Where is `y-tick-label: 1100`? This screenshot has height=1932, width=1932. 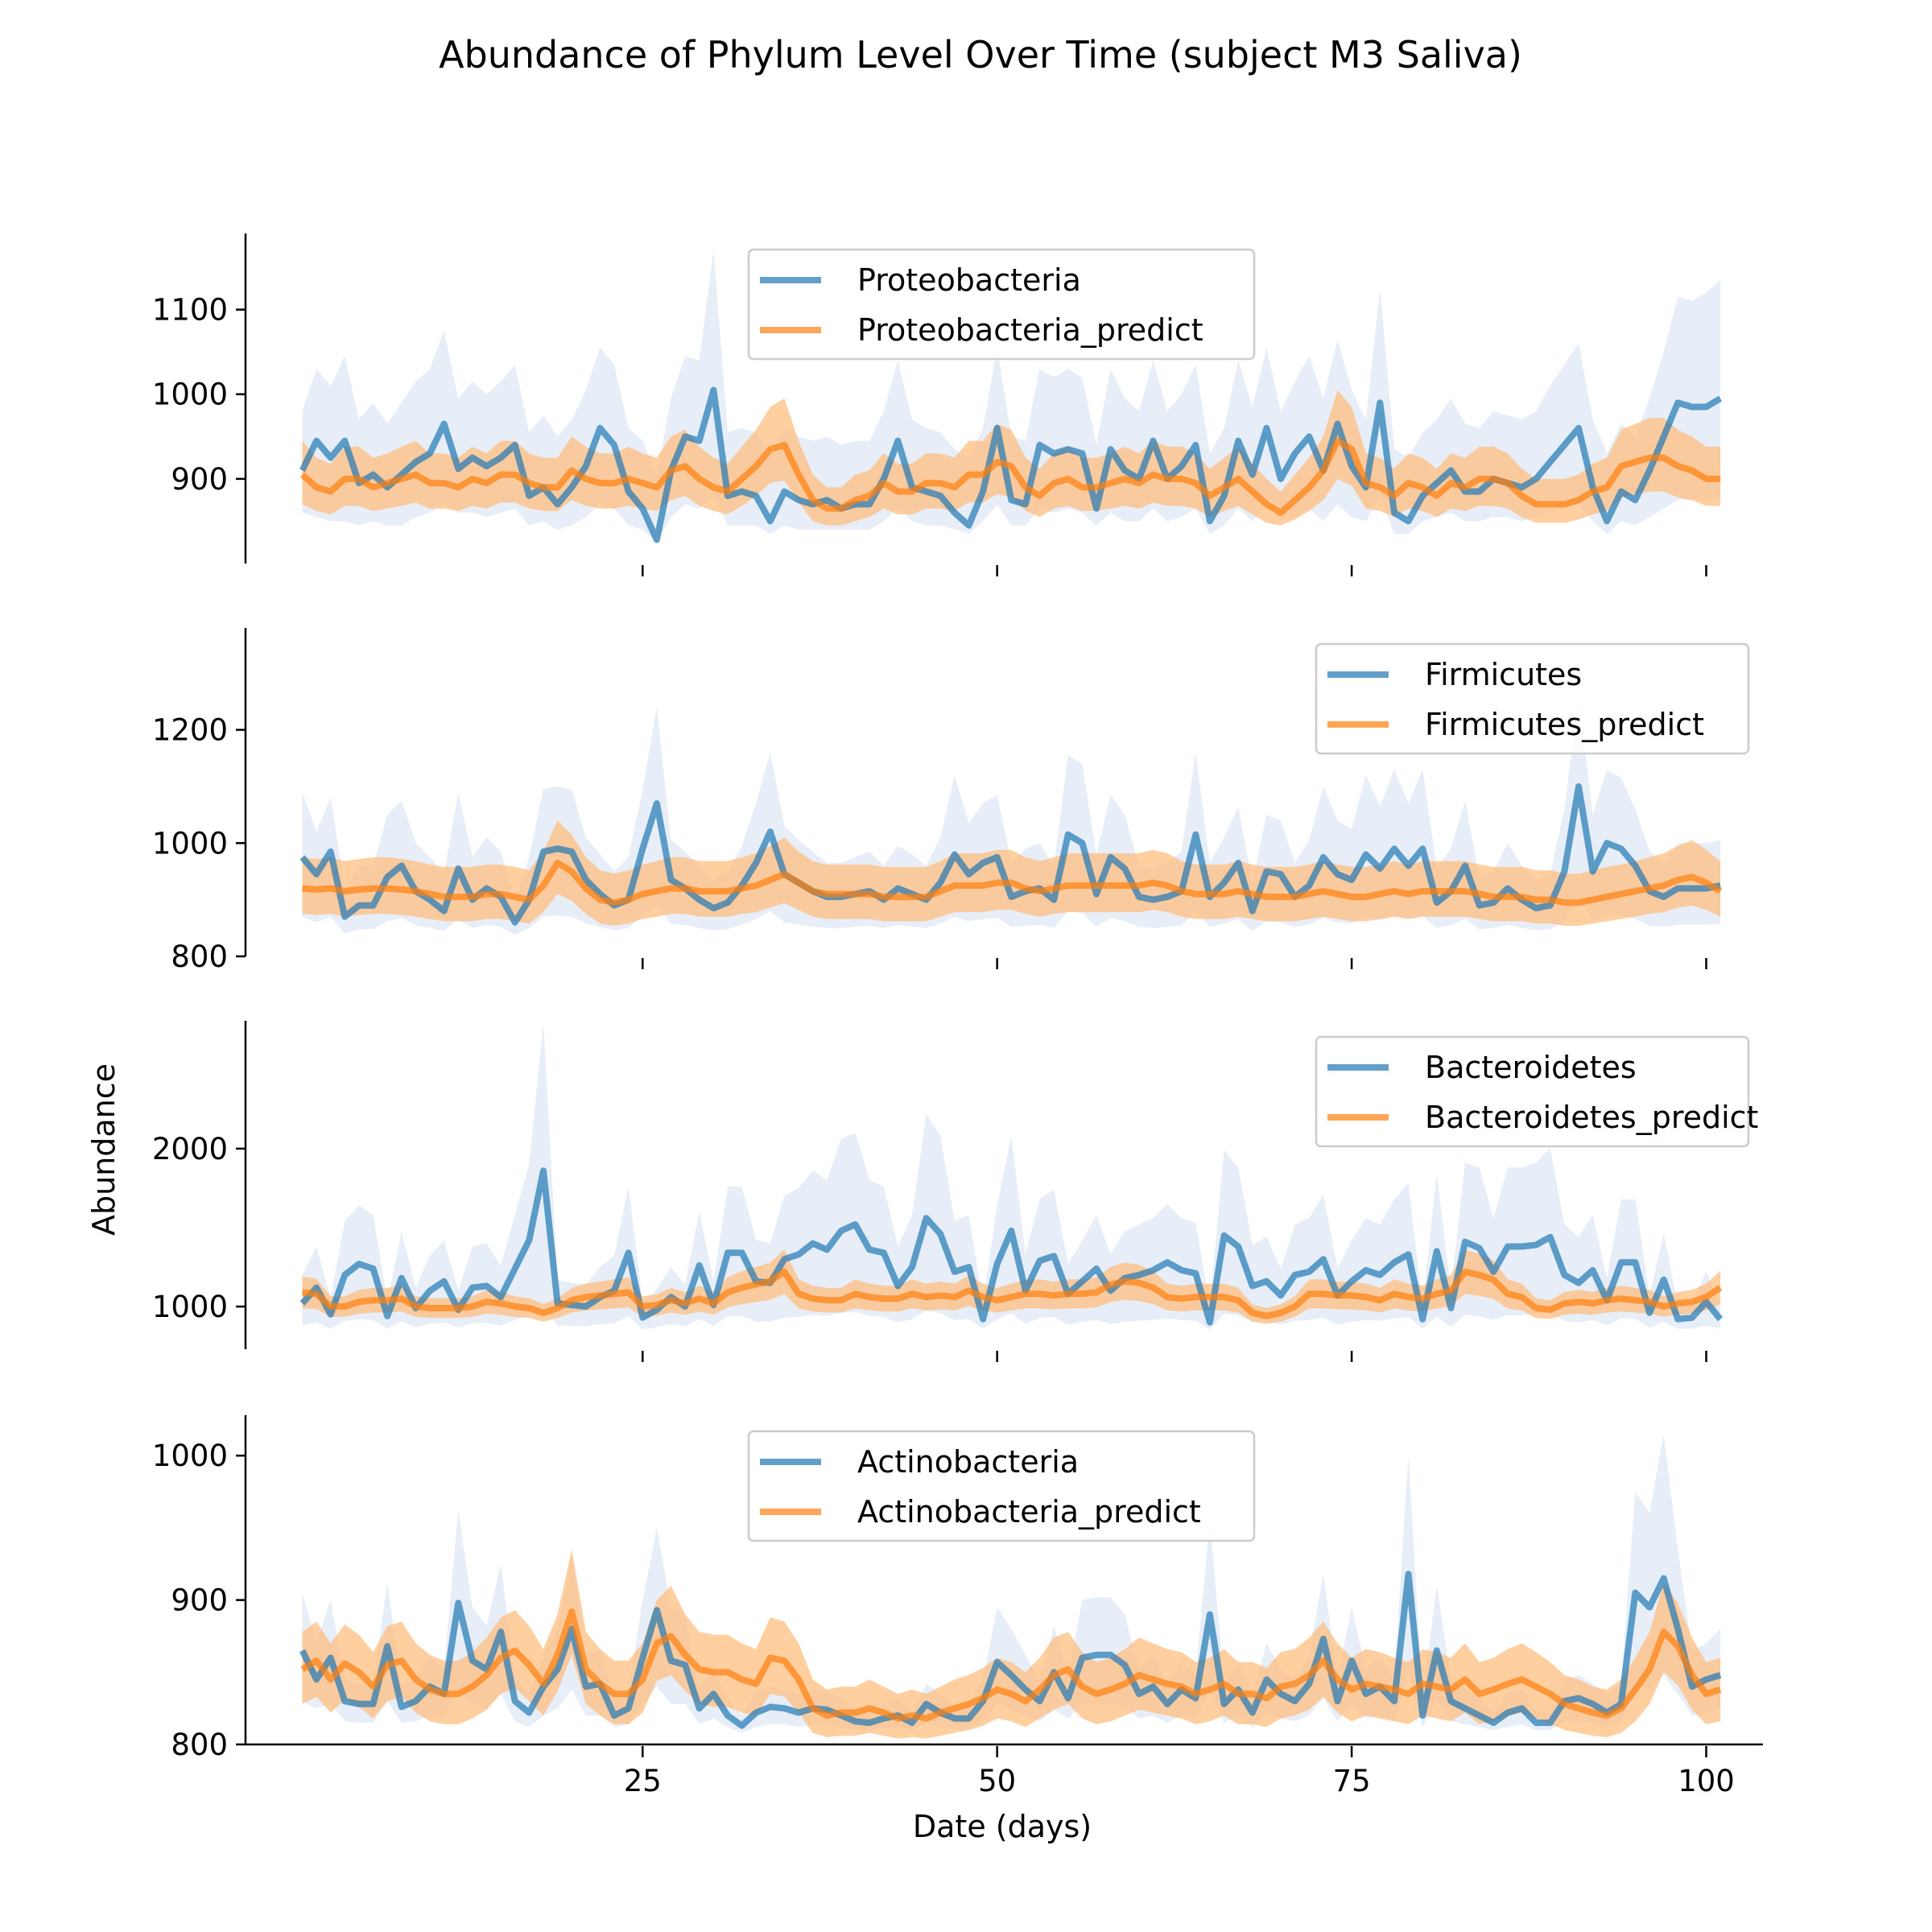
y-tick-label: 1100 is located at coordinates (190, 310).